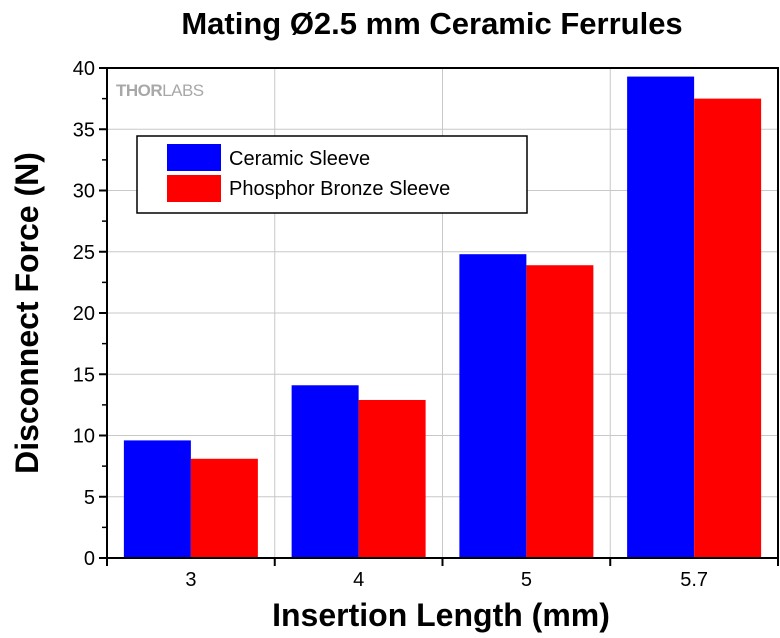 Image resolution: width=780 pixels, height=638 pixels. I want to click on y-axis-title: Disconnect Force (N), so click(27, 313).